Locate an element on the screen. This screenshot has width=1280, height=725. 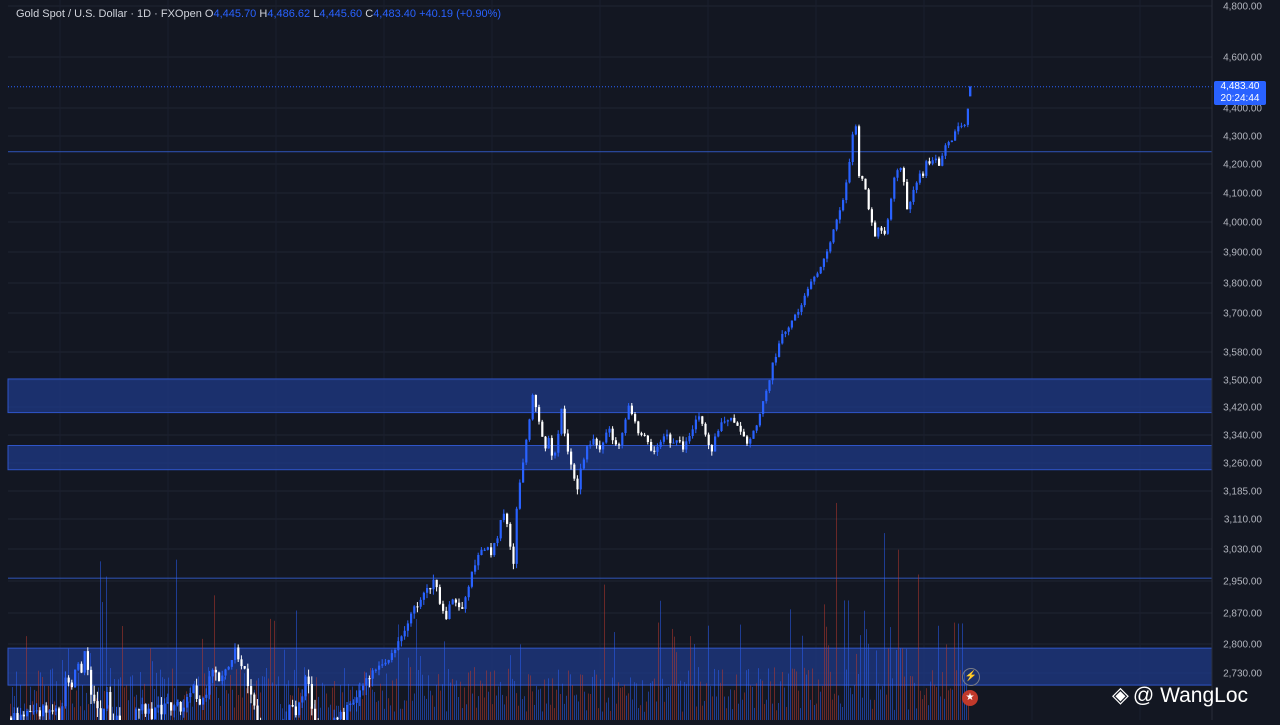
symbol-title: Gold Spot / U.S. Dollar · 1D · FXOpen is located at coordinates (109, 14).